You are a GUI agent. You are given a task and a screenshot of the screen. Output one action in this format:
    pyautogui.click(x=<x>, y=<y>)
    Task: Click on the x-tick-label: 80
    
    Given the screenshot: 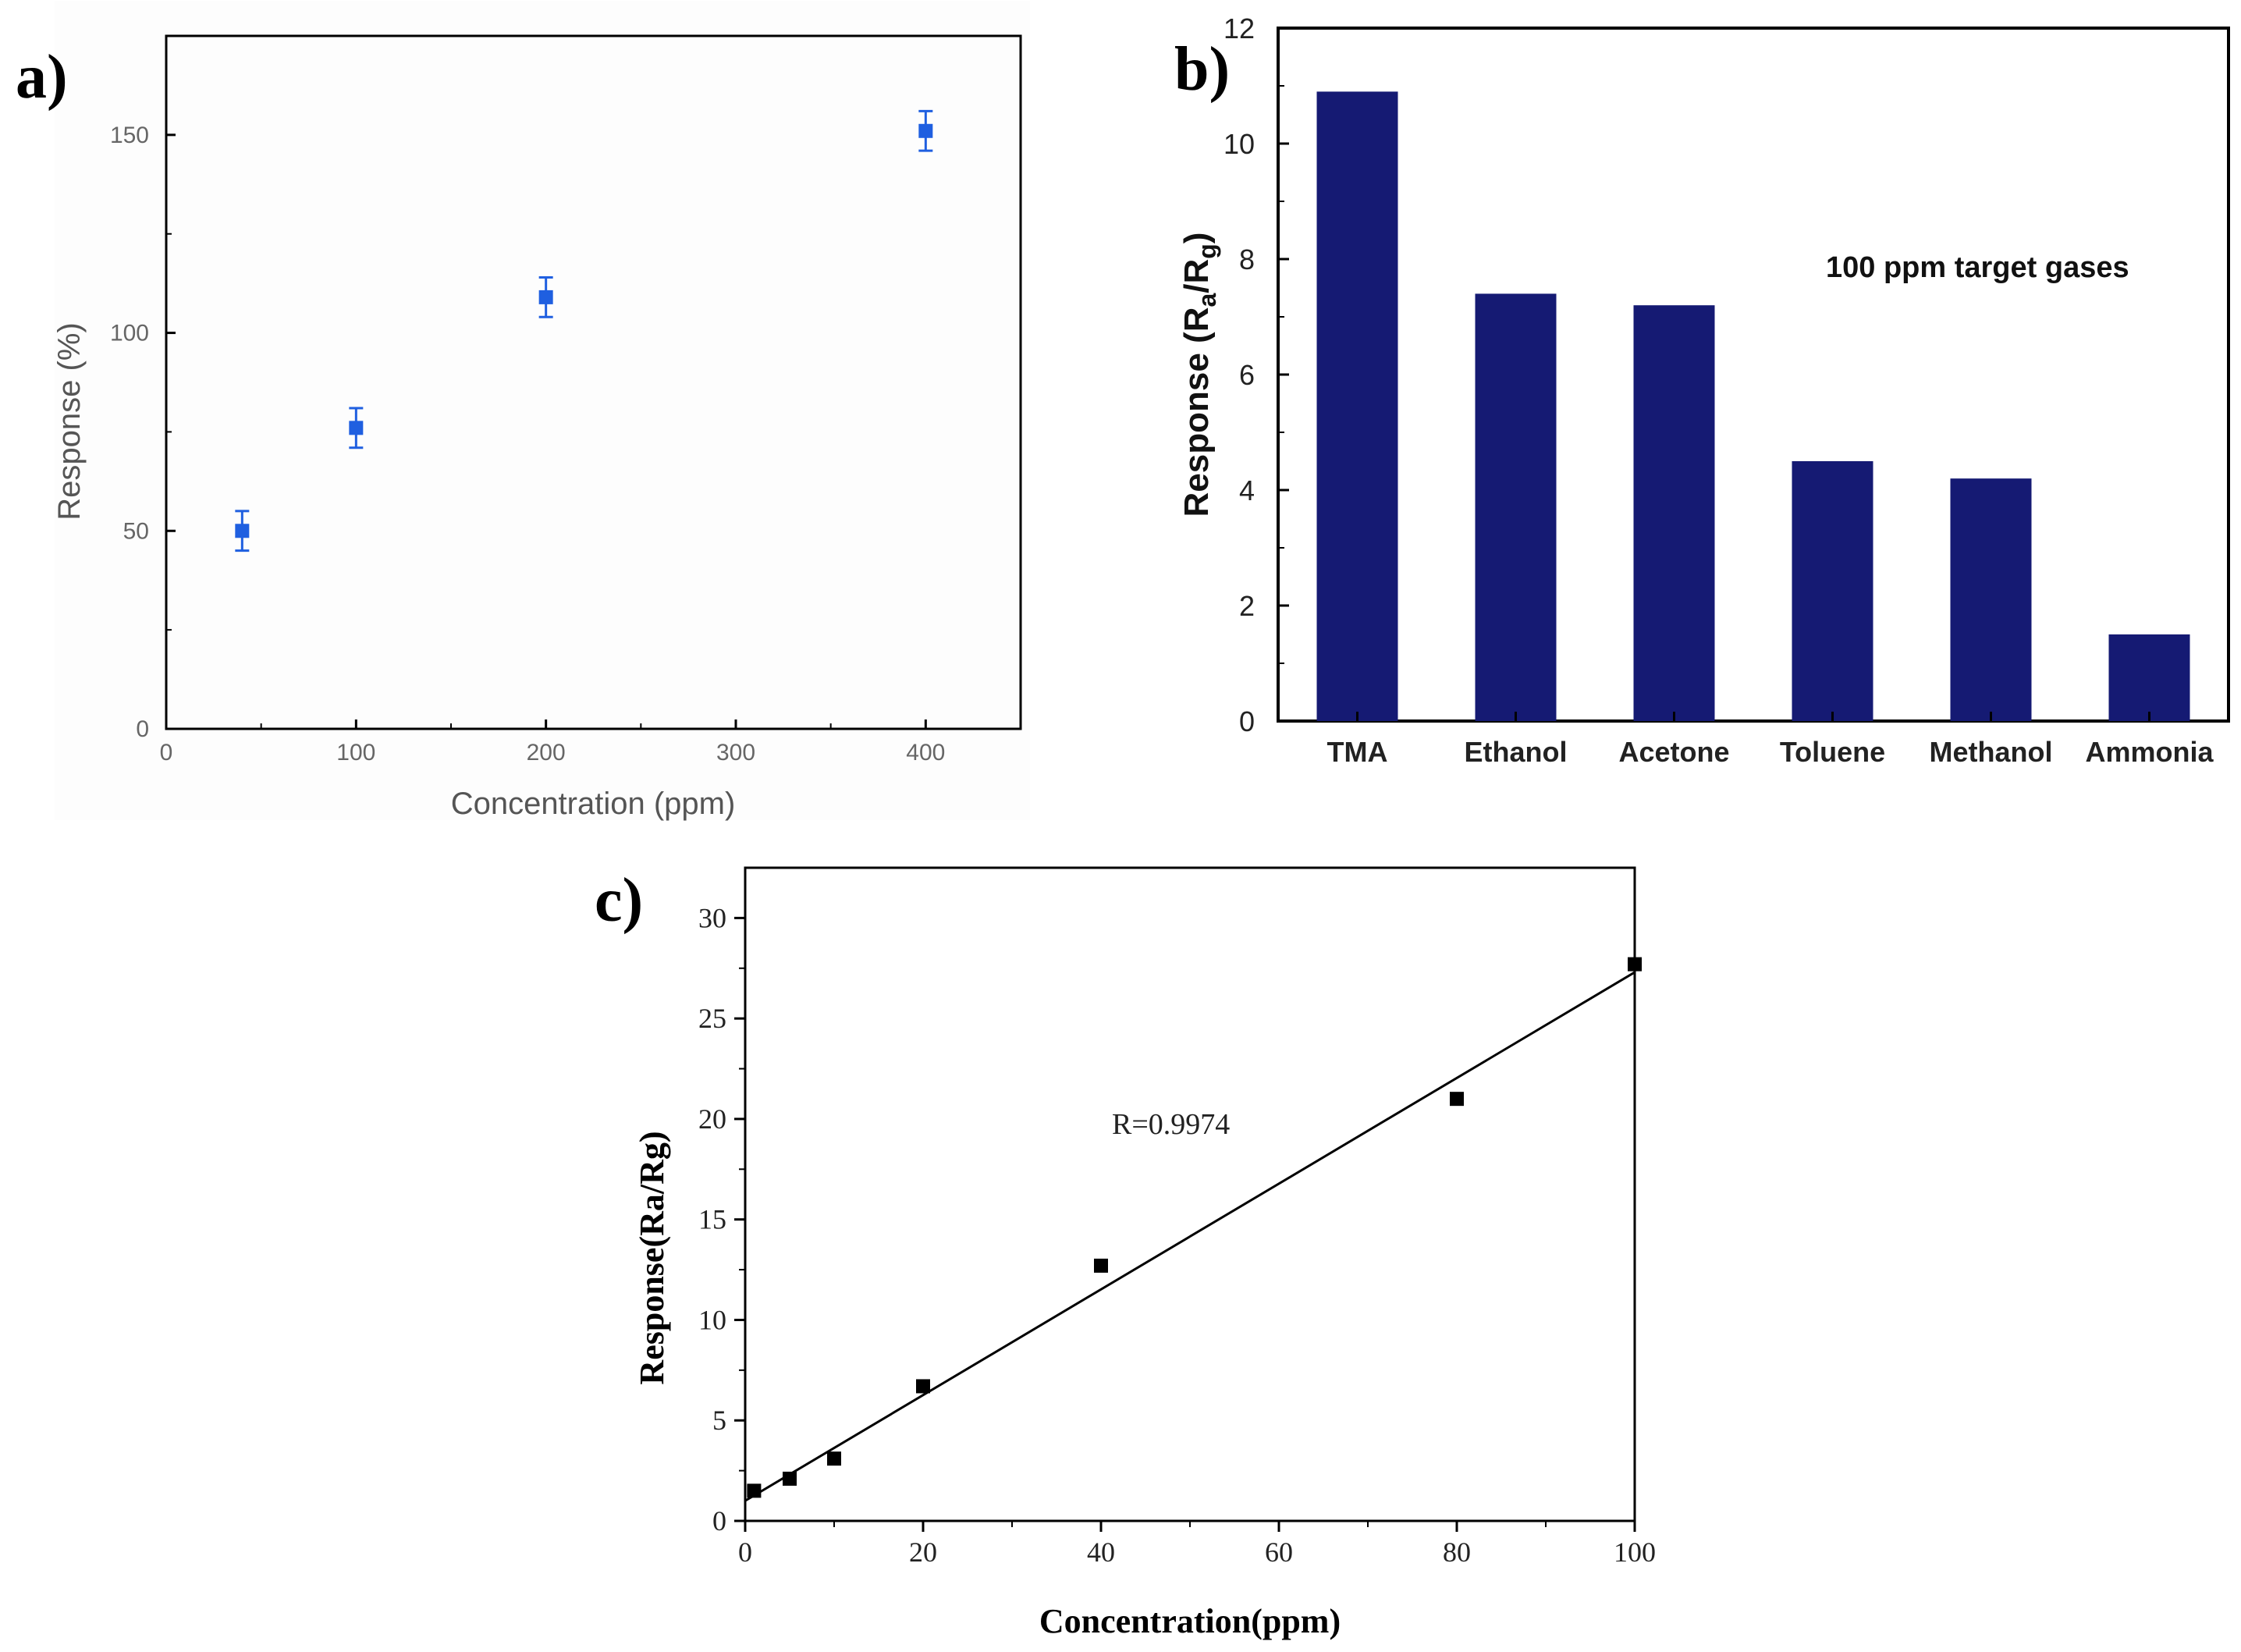 What is the action you would take?
    pyautogui.click(x=1457, y=1553)
    